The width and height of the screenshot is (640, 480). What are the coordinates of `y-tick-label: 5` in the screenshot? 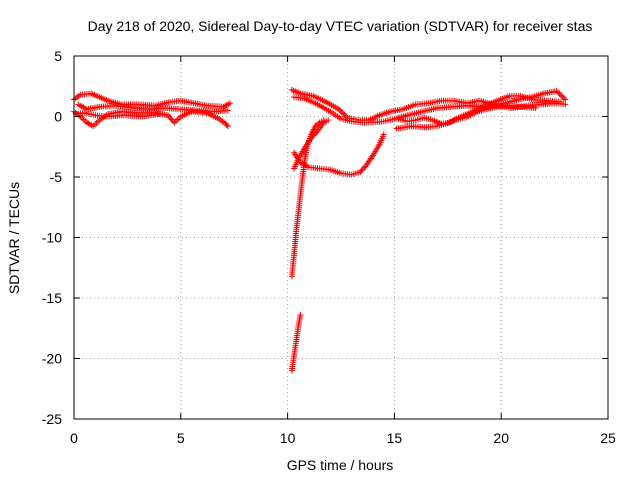 It's located at (58, 56).